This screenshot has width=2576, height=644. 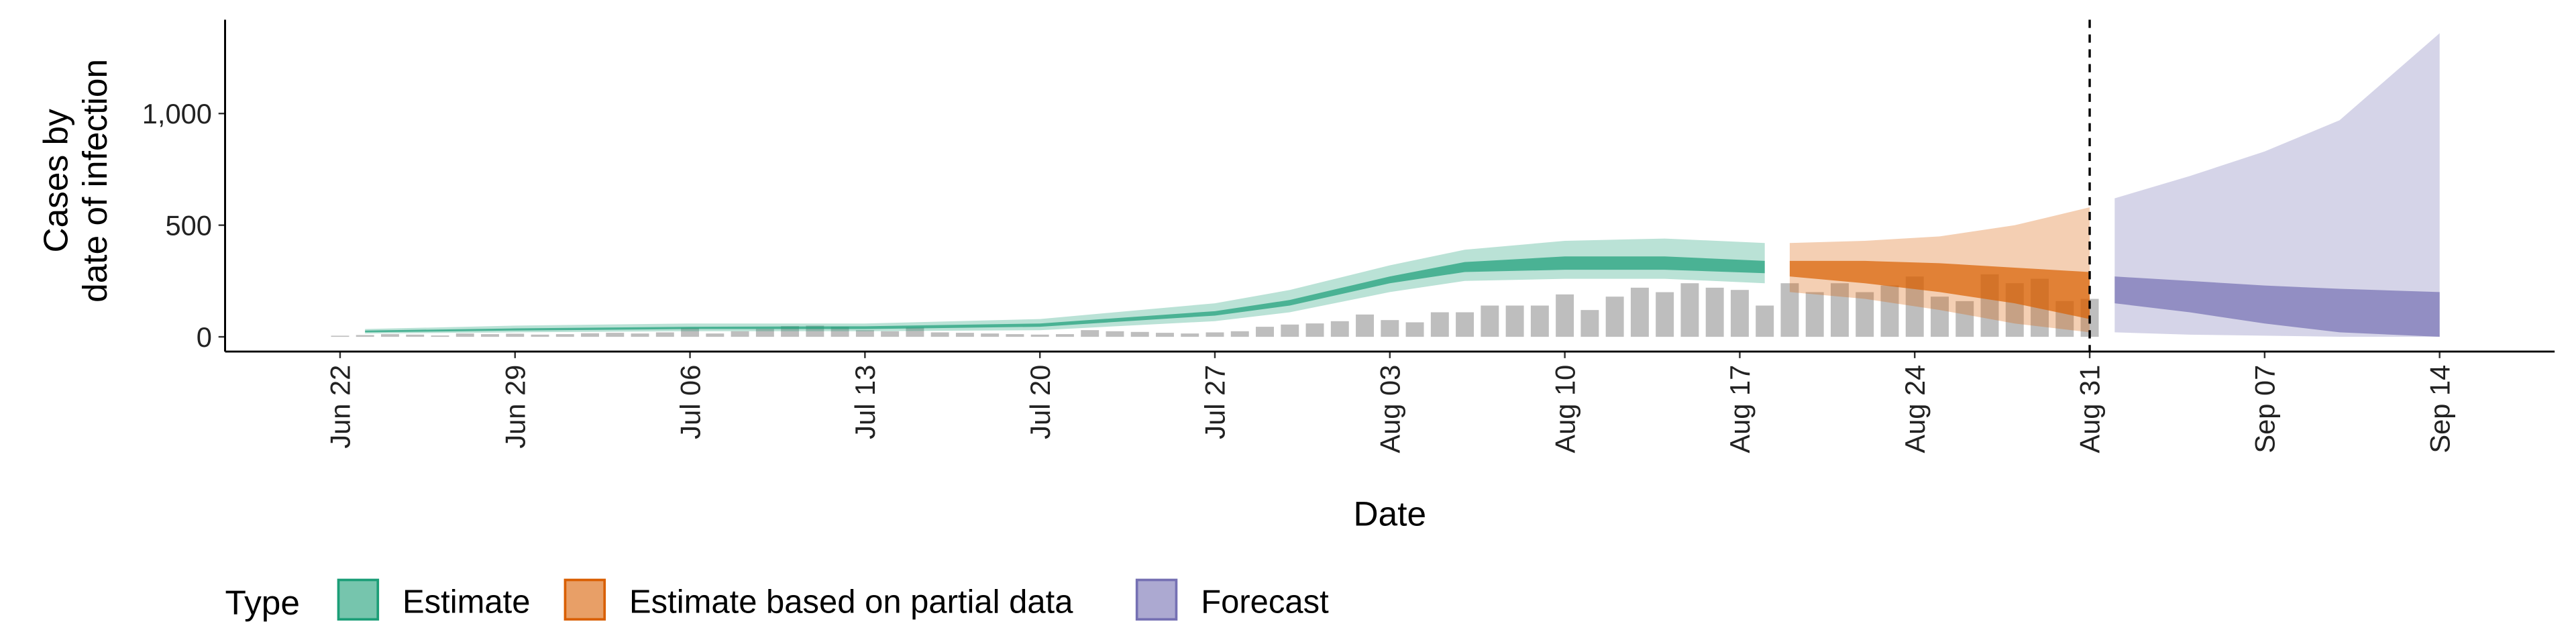 What do you see at coordinates (1564, 409) in the screenshot?
I see `x-tick-label: Aug 10` at bounding box center [1564, 409].